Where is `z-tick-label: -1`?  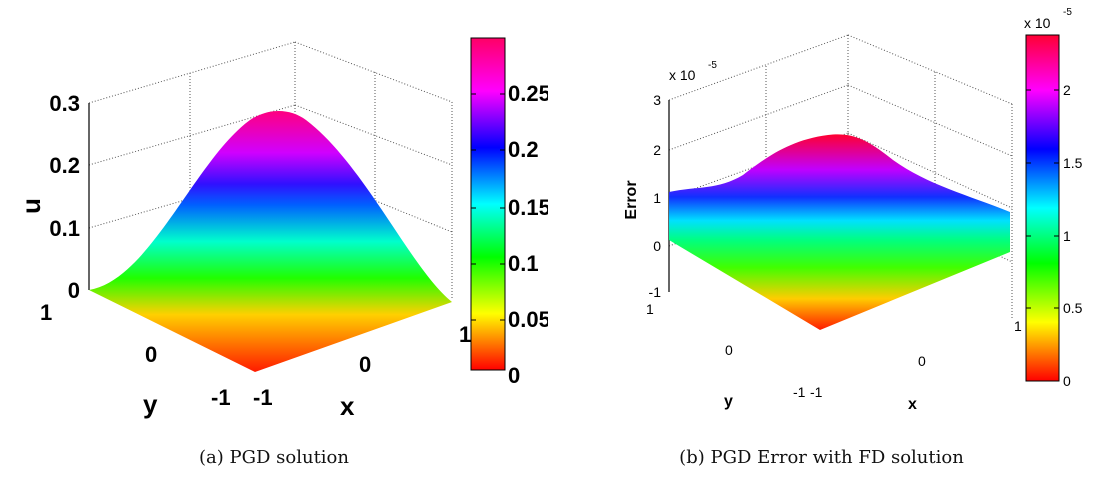
z-tick-label: -1 is located at coordinates (655, 292).